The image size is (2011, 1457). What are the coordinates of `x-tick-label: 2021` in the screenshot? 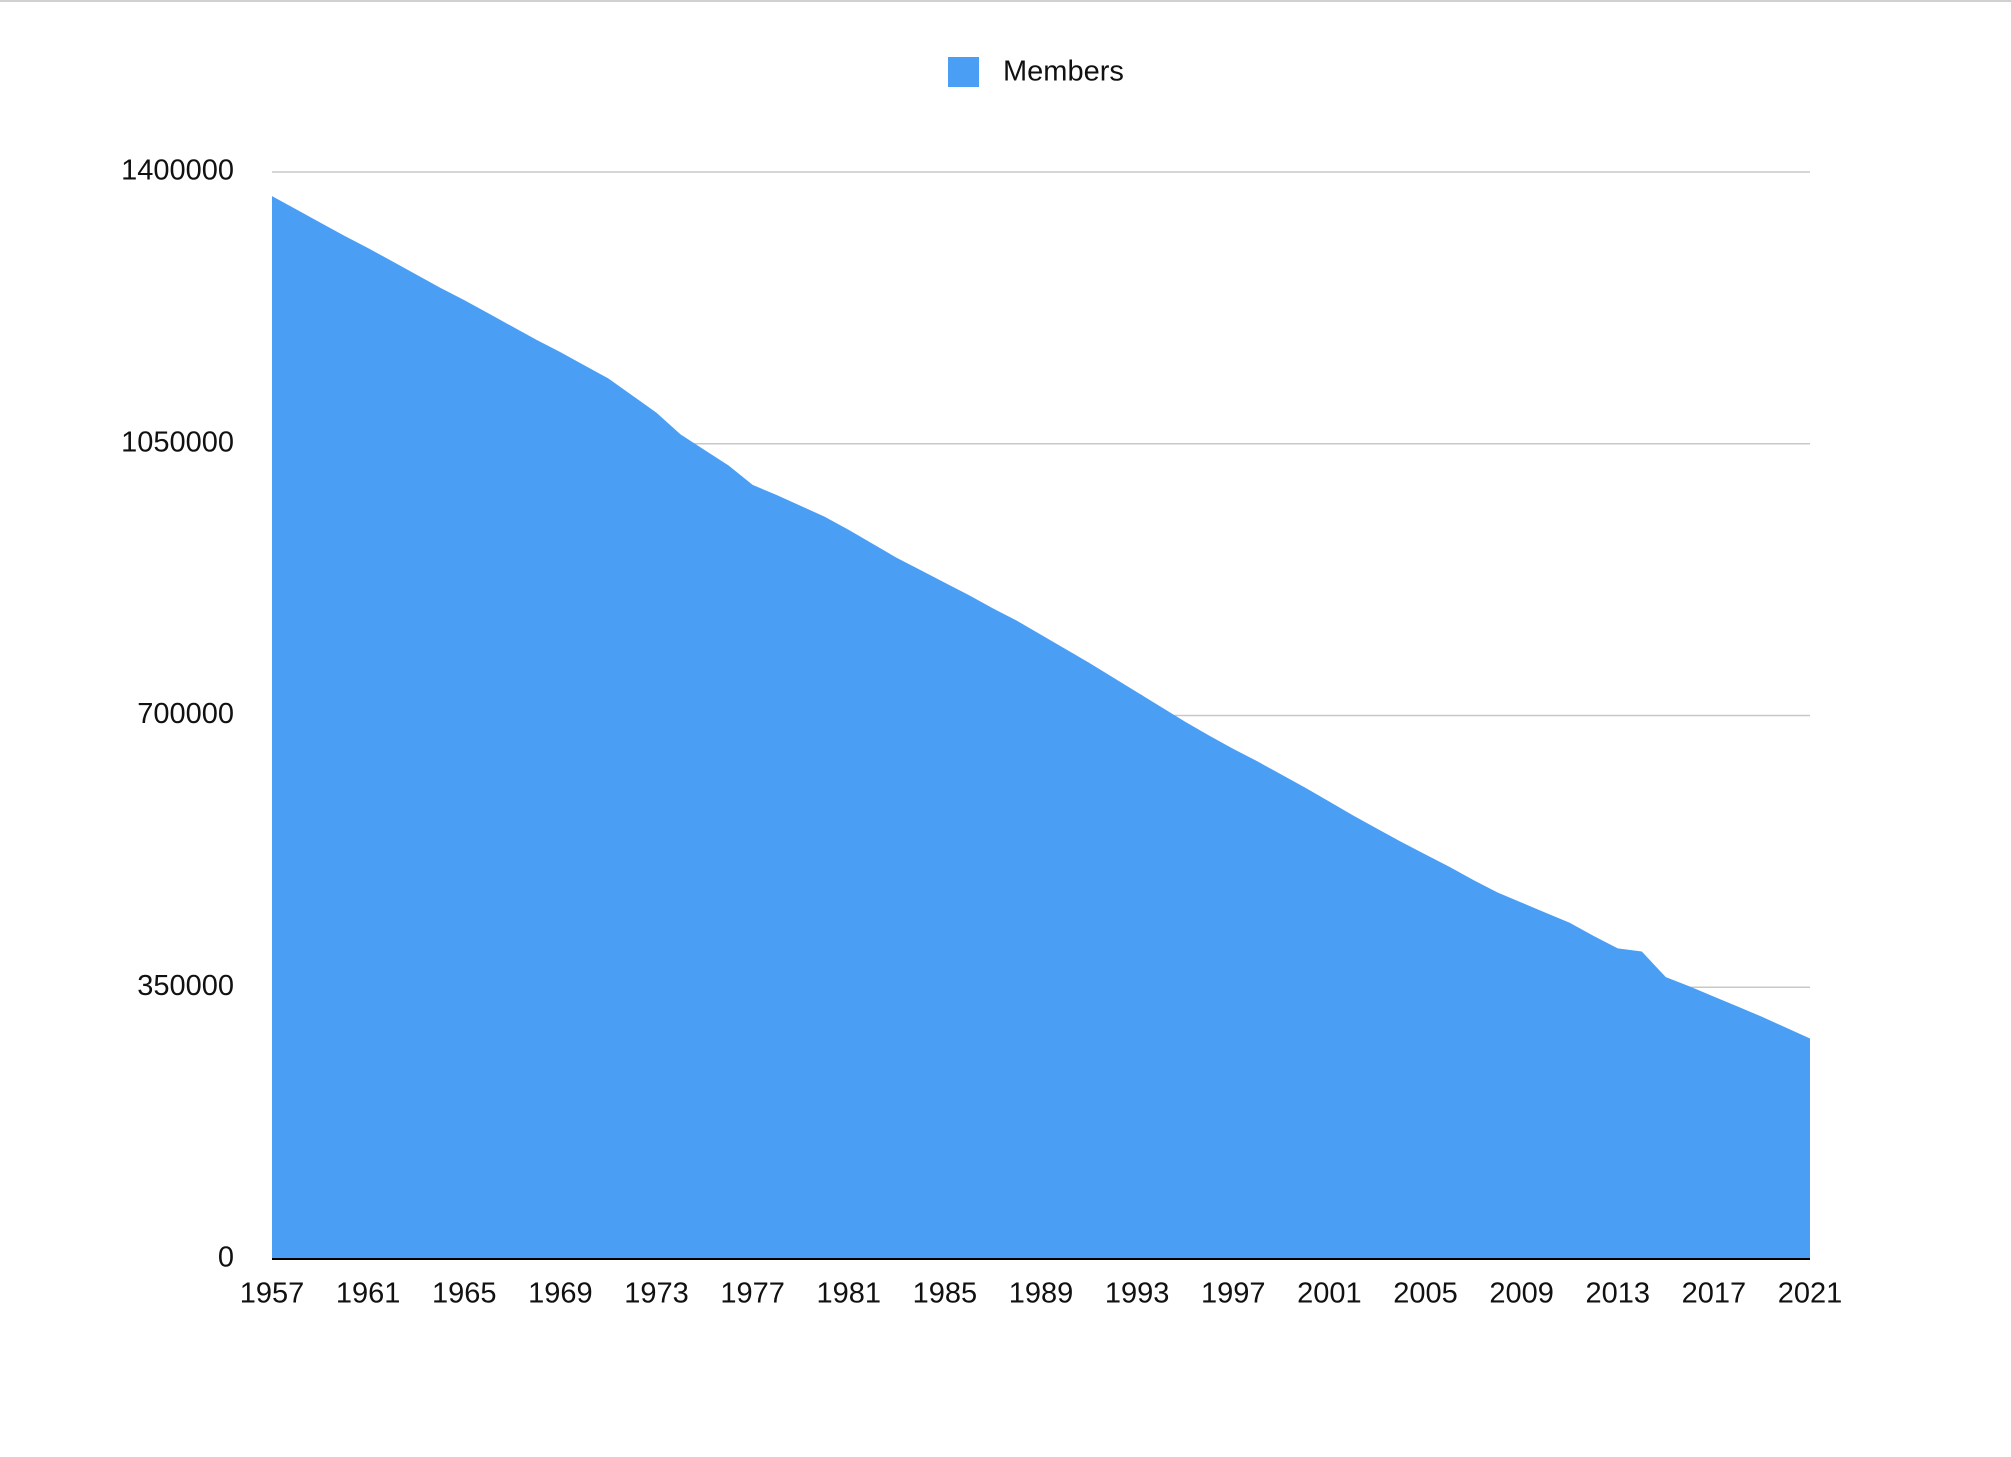 It's located at (1810, 1294).